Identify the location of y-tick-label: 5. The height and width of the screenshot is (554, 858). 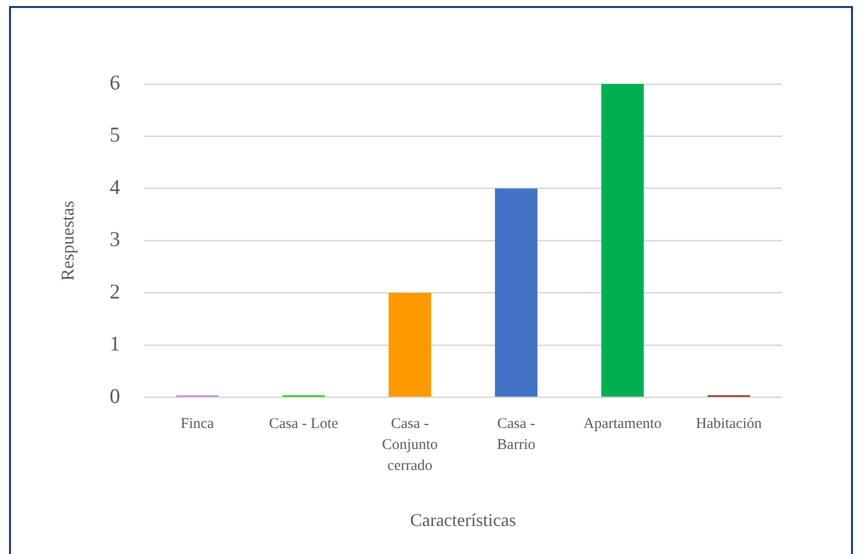
(115, 134).